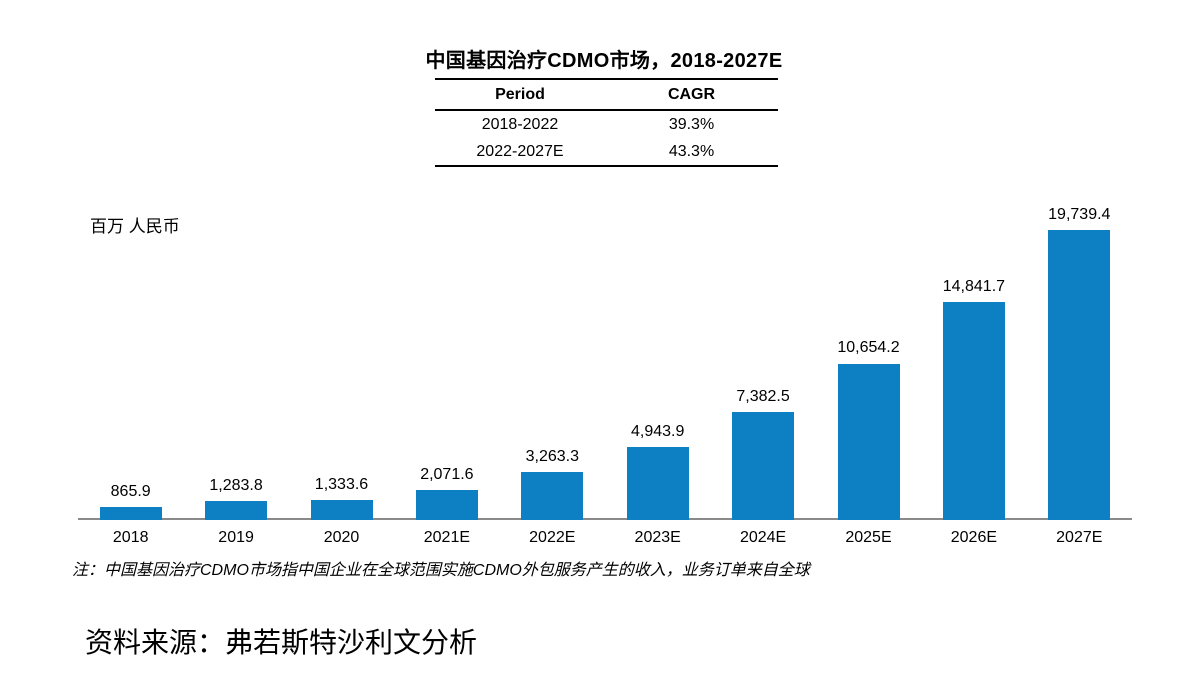  Describe the element at coordinates (606, 94) in the screenshot. I see `cagr-table-header-row: Period CAGR` at that location.